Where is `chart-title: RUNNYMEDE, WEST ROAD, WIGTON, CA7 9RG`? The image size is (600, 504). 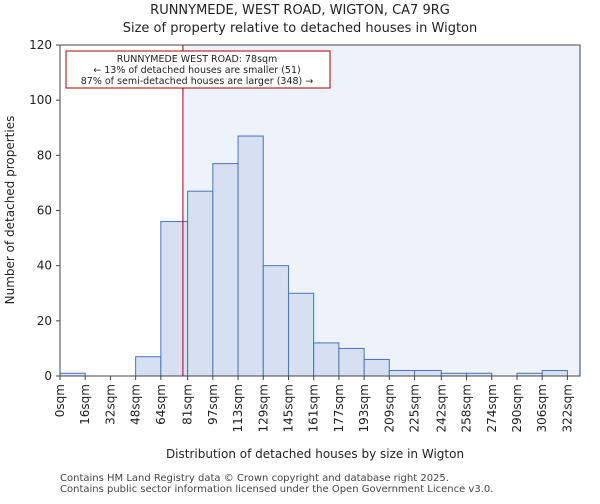
chart-title: RUNNYMEDE, WEST ROAD, WIGTON, CA7 9RG is located at coordinates (300, 10).